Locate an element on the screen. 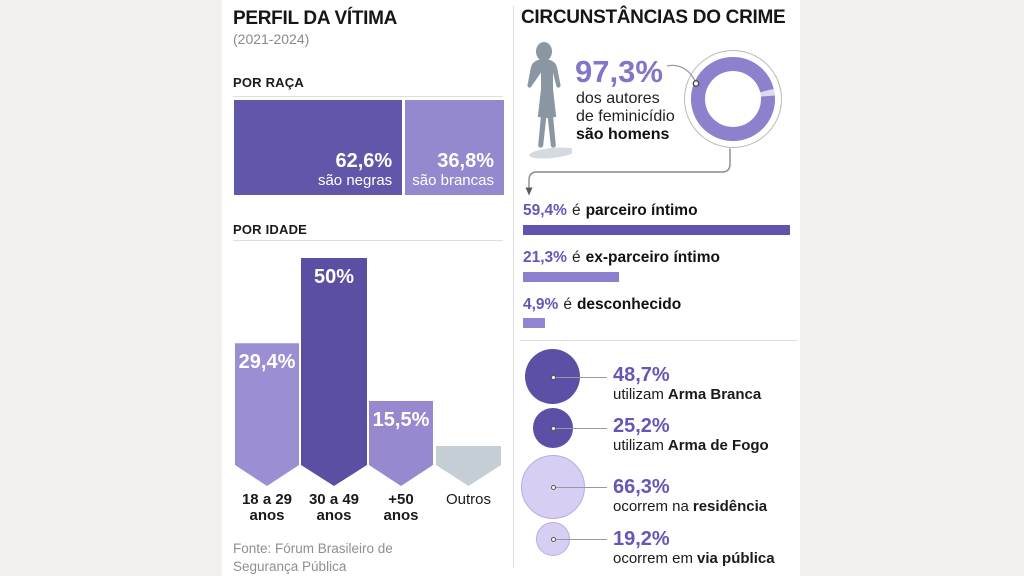  age-bar-30-49-value: 50% is located at coordinates (334, 277).